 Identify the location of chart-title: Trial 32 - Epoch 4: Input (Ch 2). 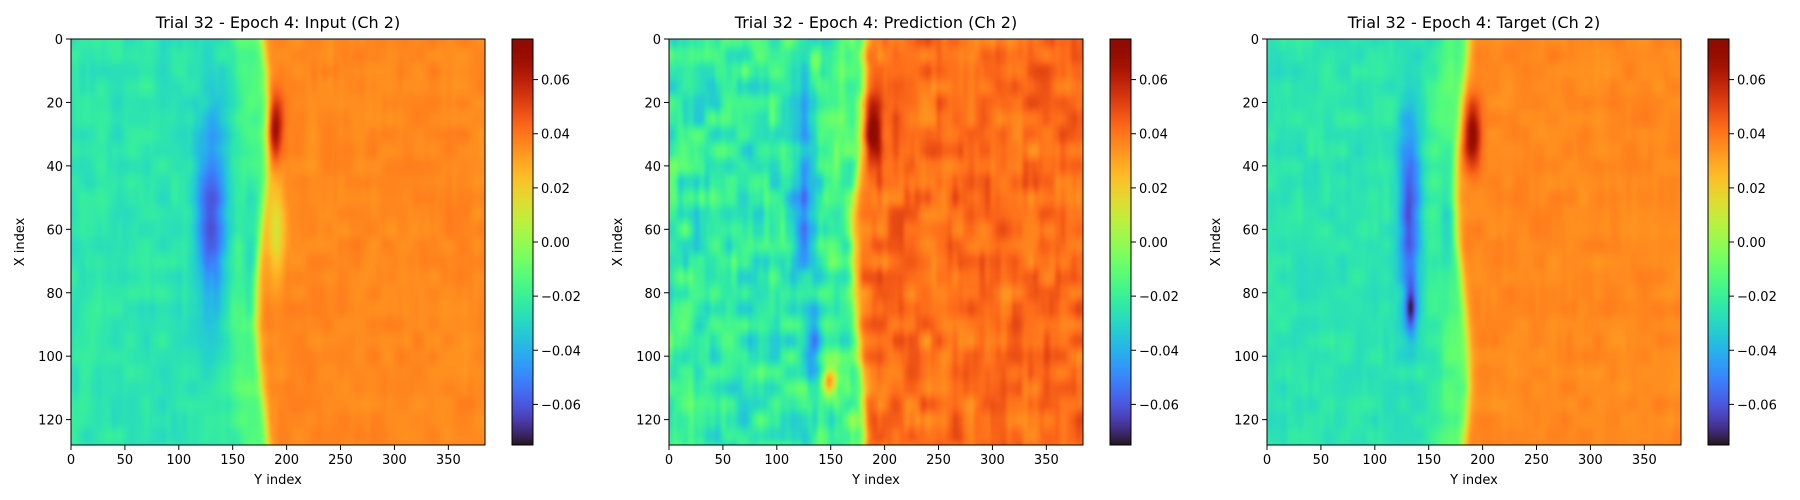
(277, 22).